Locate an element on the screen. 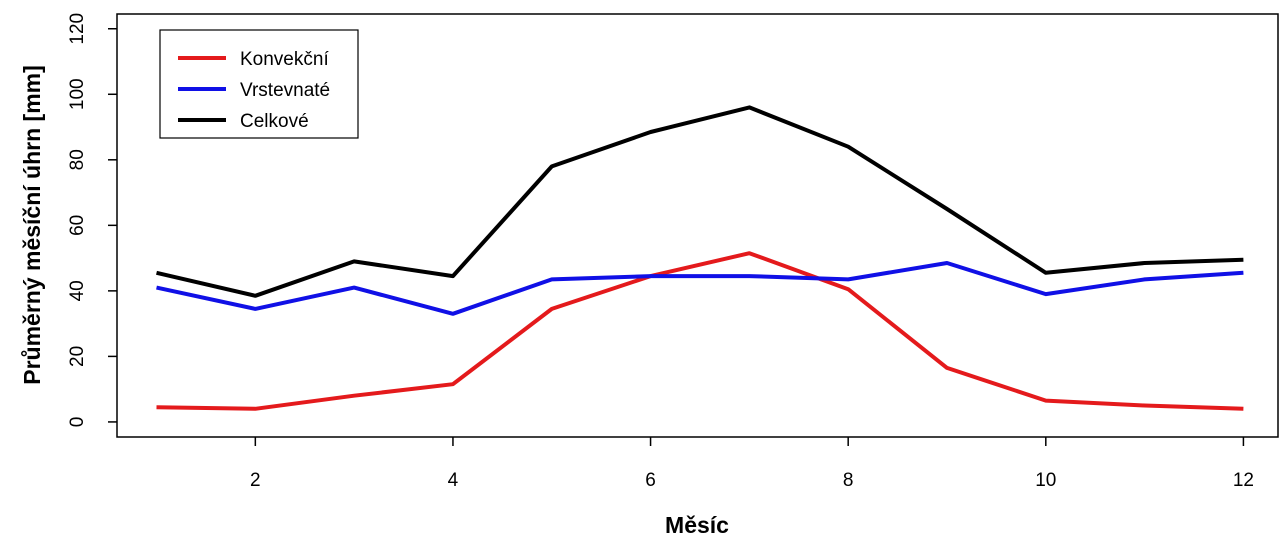 This screenshot has width=1281, height=543. x-axis: 2 4 6 8 10 12 is located at coordinates (752, 464).